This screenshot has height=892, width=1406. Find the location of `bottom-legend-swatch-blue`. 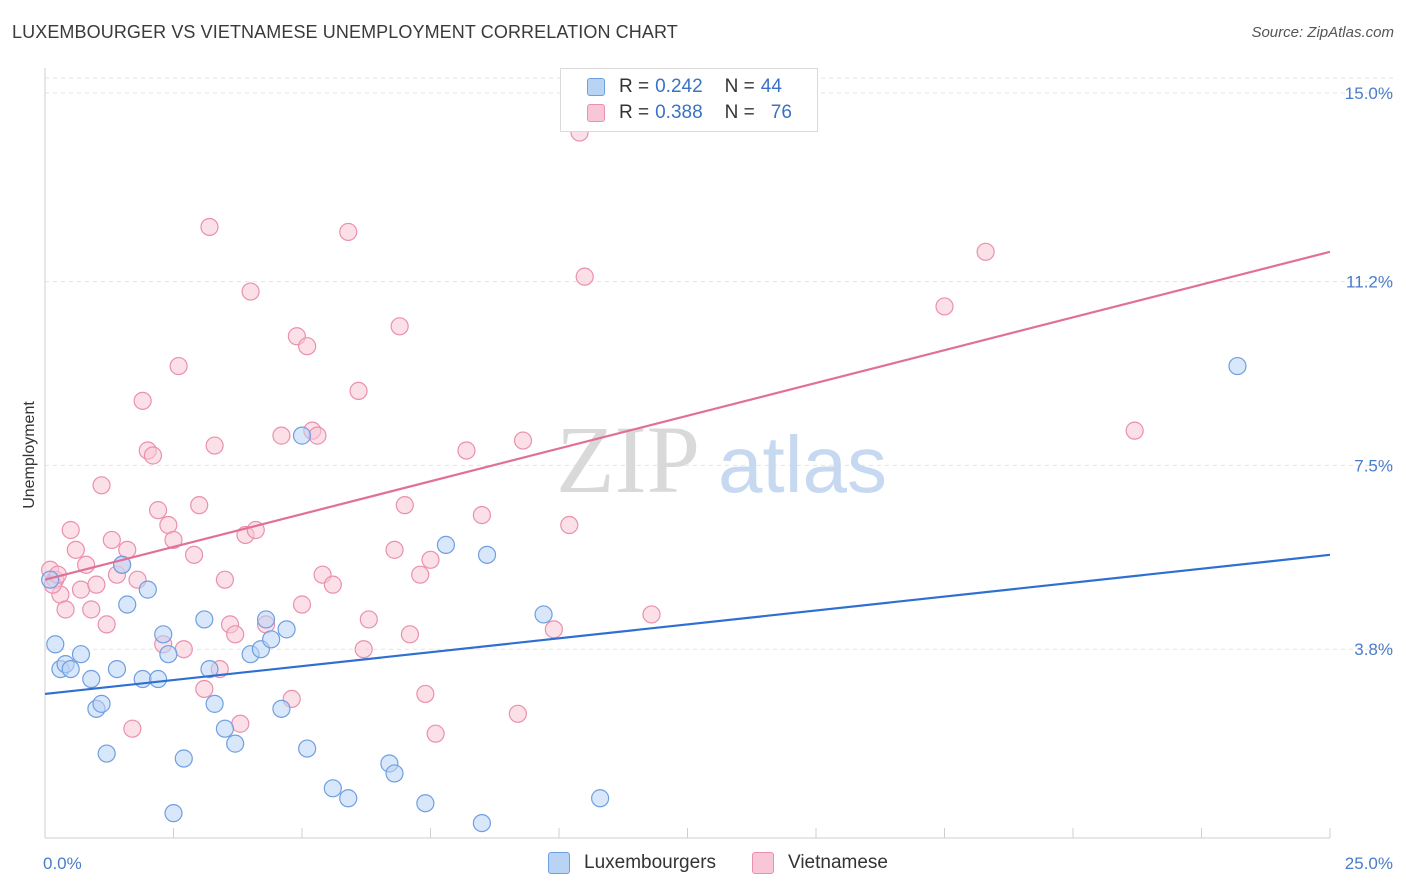

bottom-legend-swatch-blue is located at coordinates (559, 863).